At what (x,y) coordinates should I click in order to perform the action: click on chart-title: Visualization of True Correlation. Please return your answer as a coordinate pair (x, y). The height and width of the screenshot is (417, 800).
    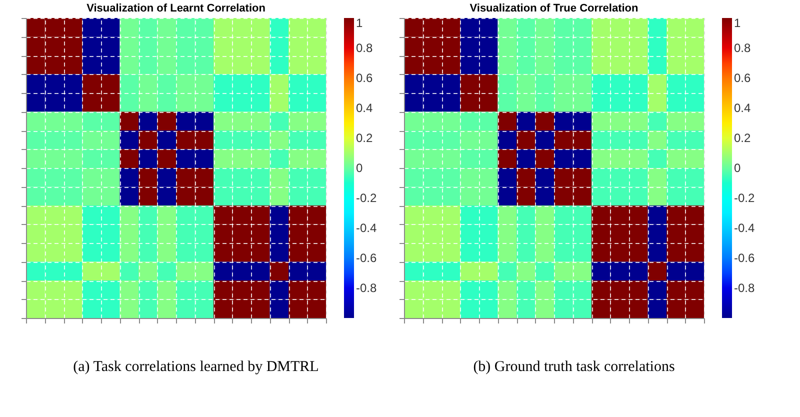
    Looking at the image, I should click on (554, 8).